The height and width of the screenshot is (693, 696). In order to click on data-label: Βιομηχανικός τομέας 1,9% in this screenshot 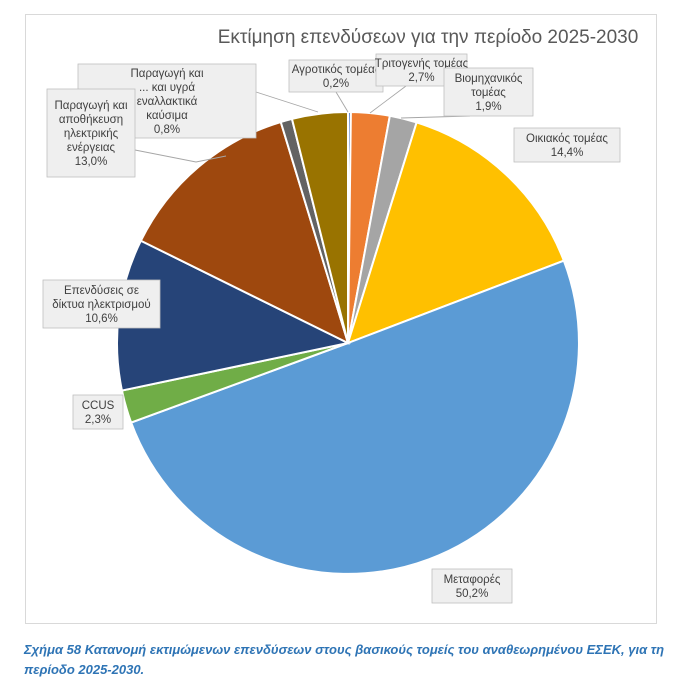, I will do `click(488, 92)`.